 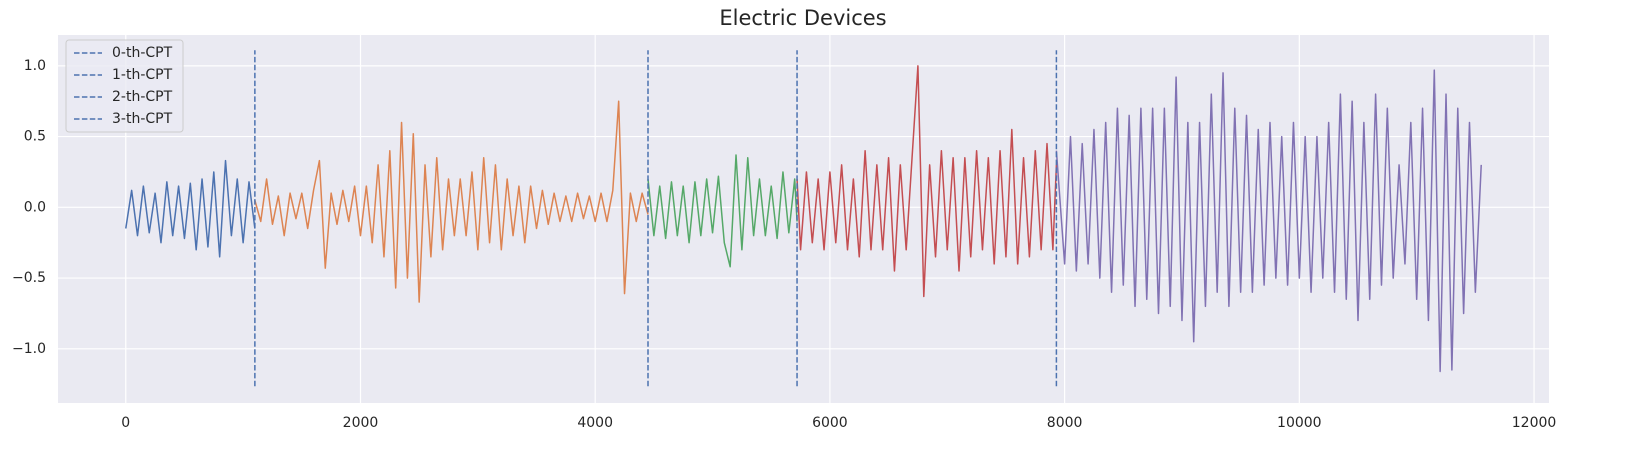 What do you see at coordinates (595, 423) in the screenshot?
I see `x-tick-label: 4000` at bounding box center [595, 423].